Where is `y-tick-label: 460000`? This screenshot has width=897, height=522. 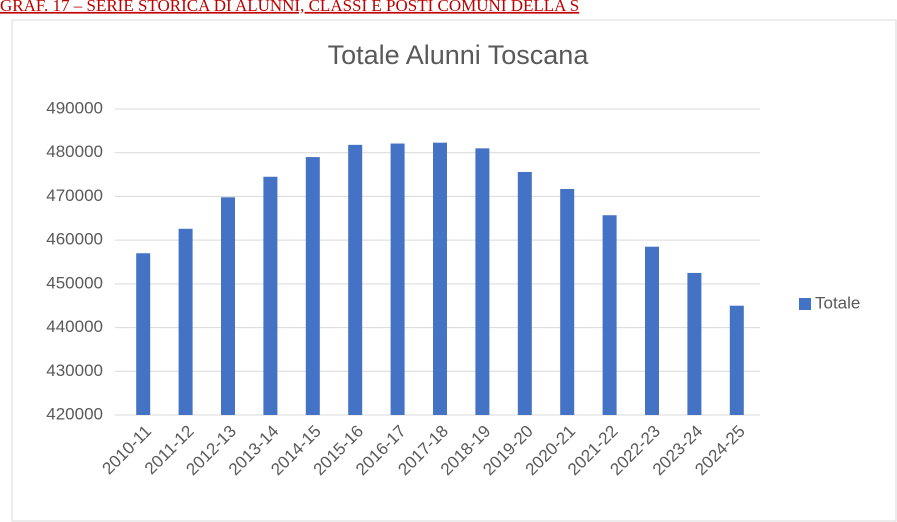
y-tick-label: 460000 is located at coordinates (74, 239).